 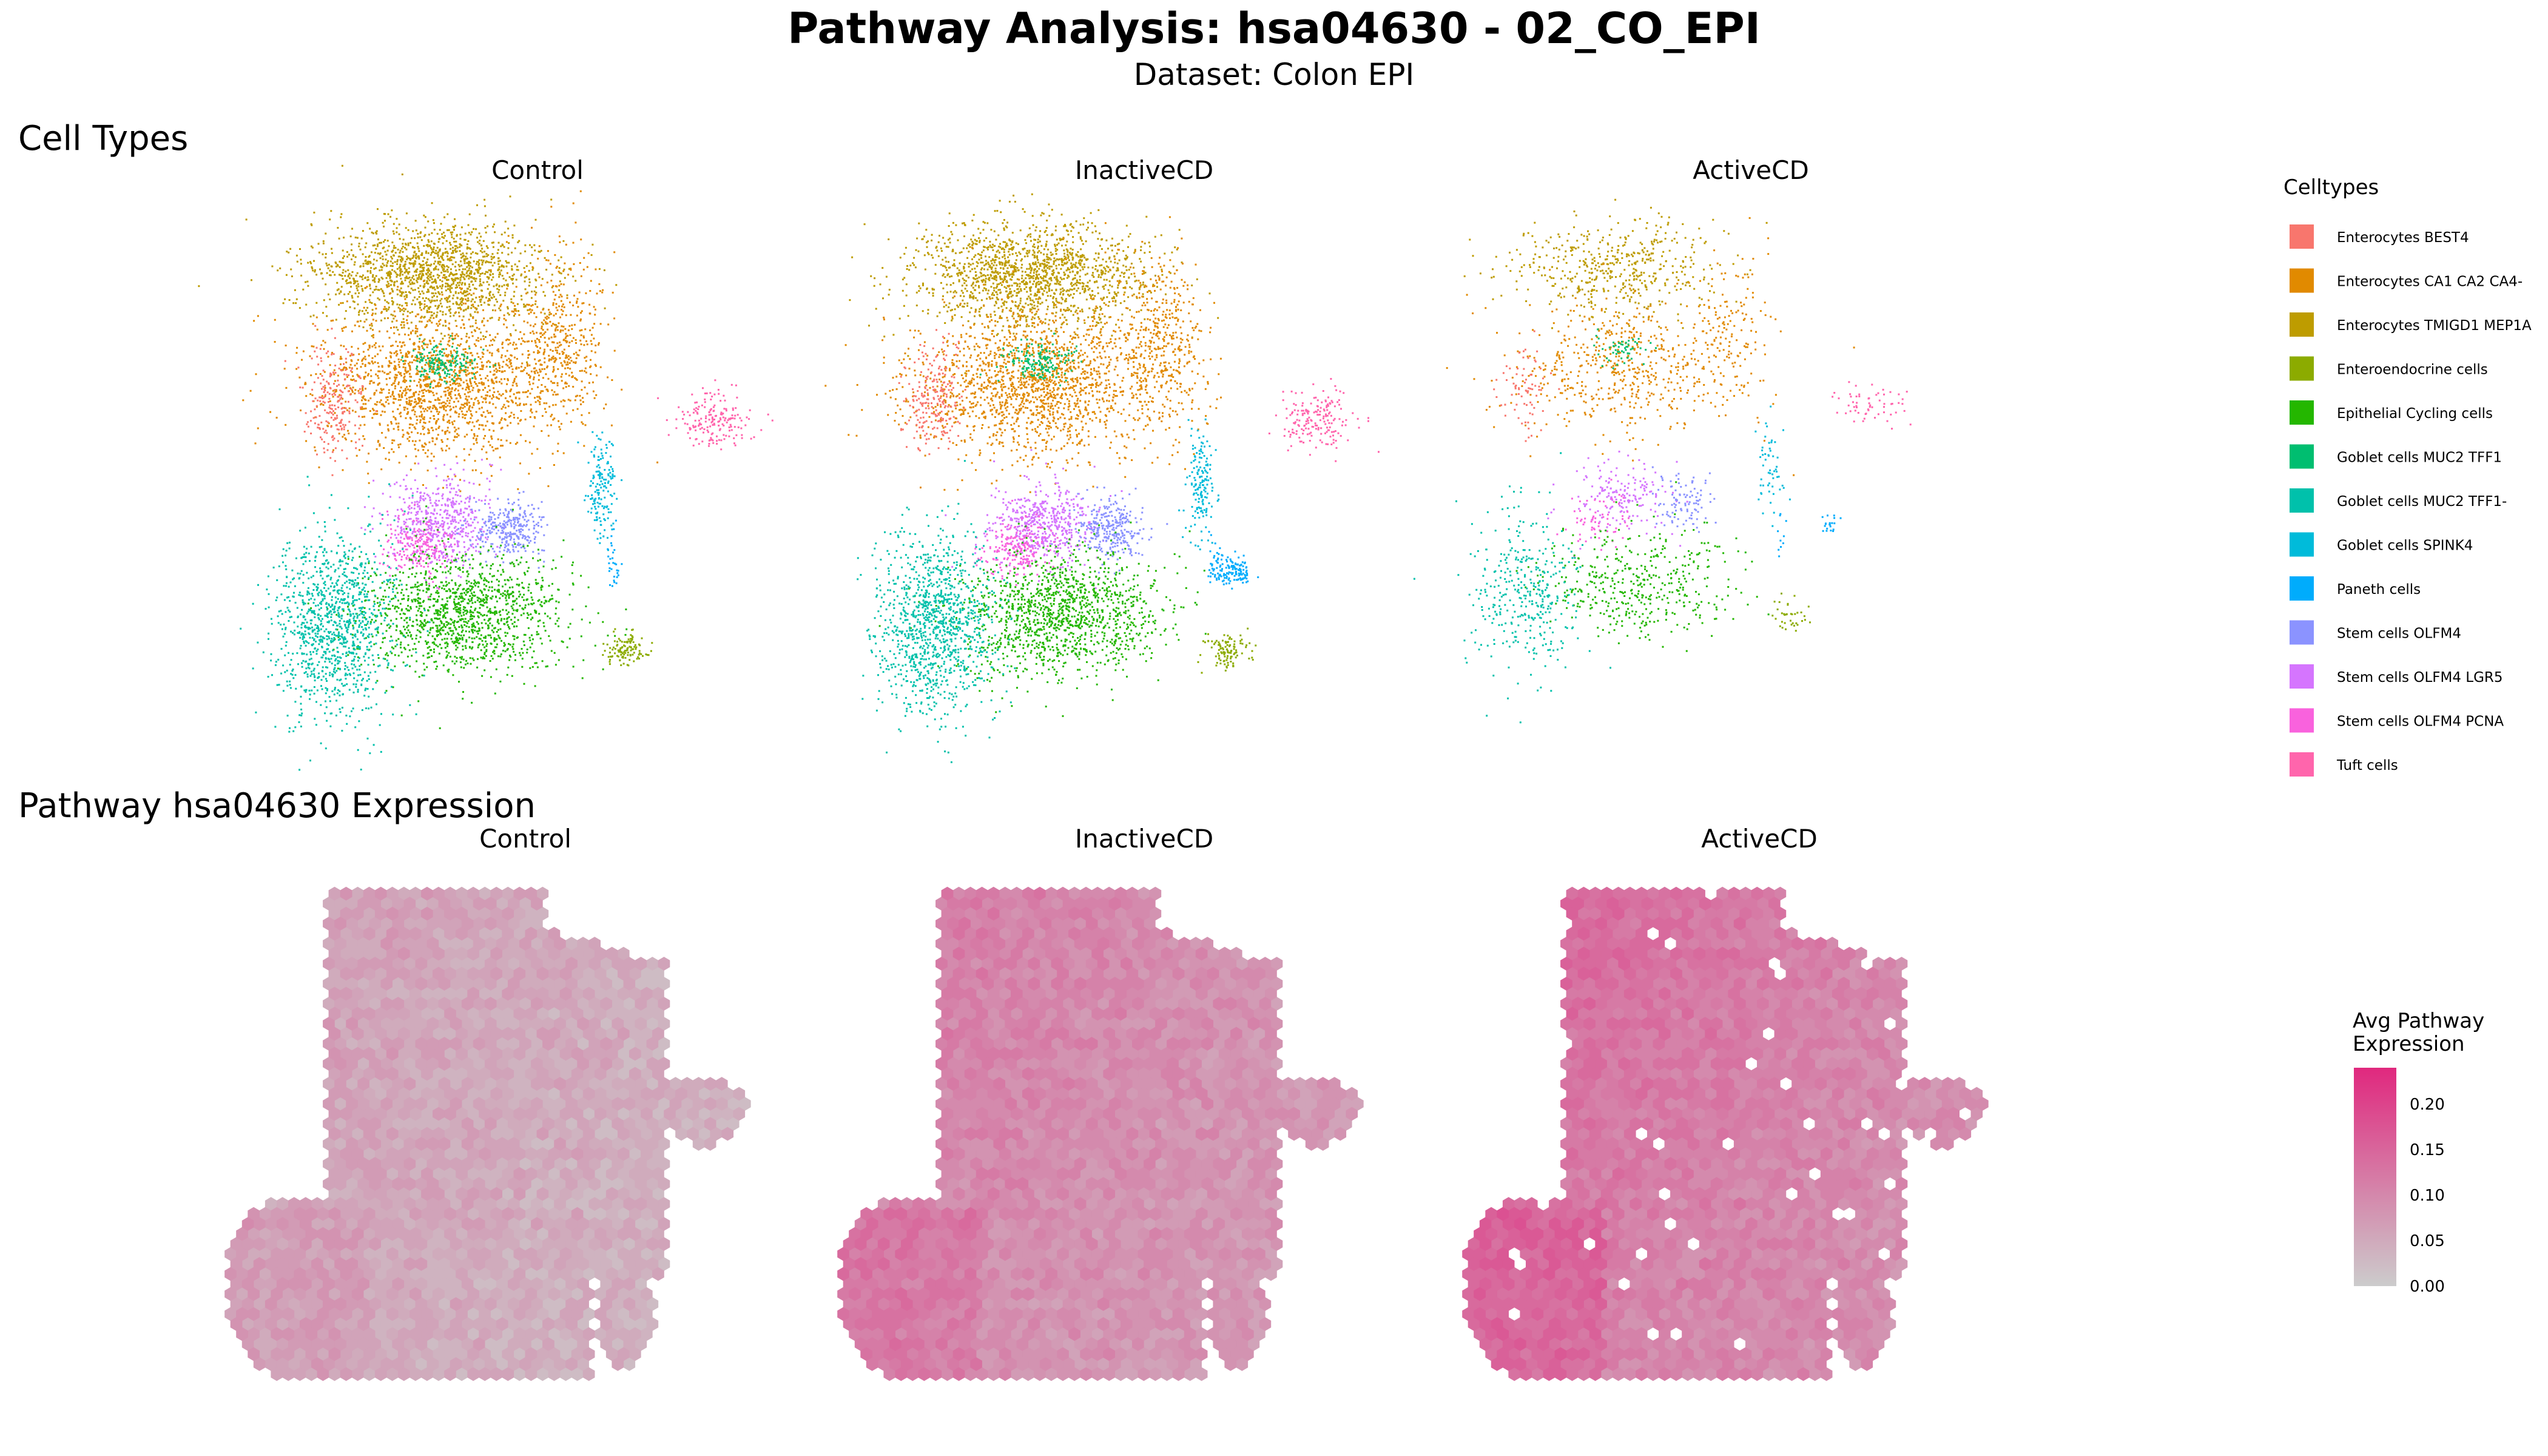 What do you see at coordinates (2419, 458) in the screenshot?
I see `legend-label-5: Goblet cells MUC2 TFF1` at bounding box center [2419, 458].